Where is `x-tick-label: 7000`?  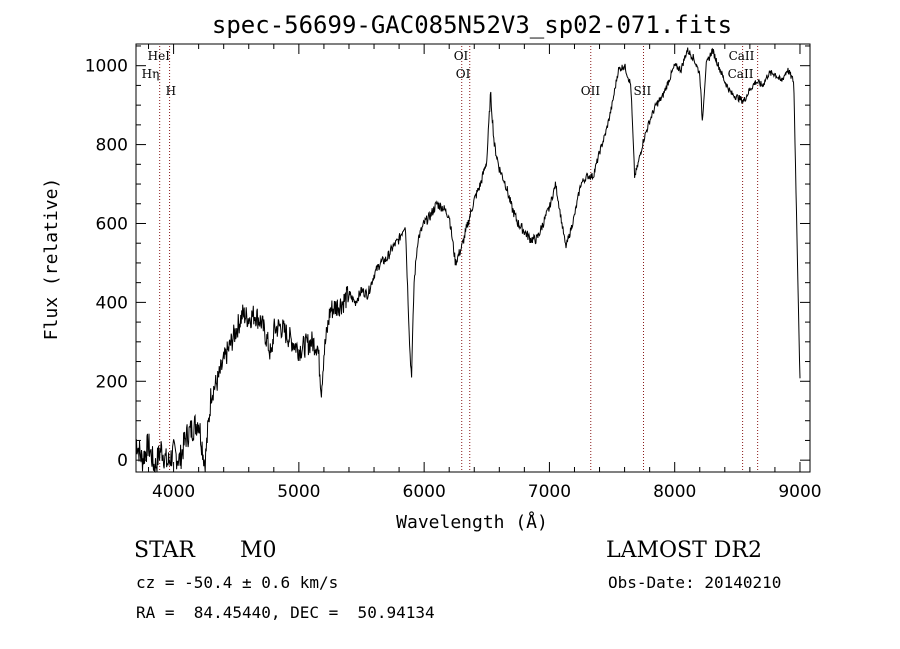
x-tick-label: 7000 is located at coordinates (549, 492).